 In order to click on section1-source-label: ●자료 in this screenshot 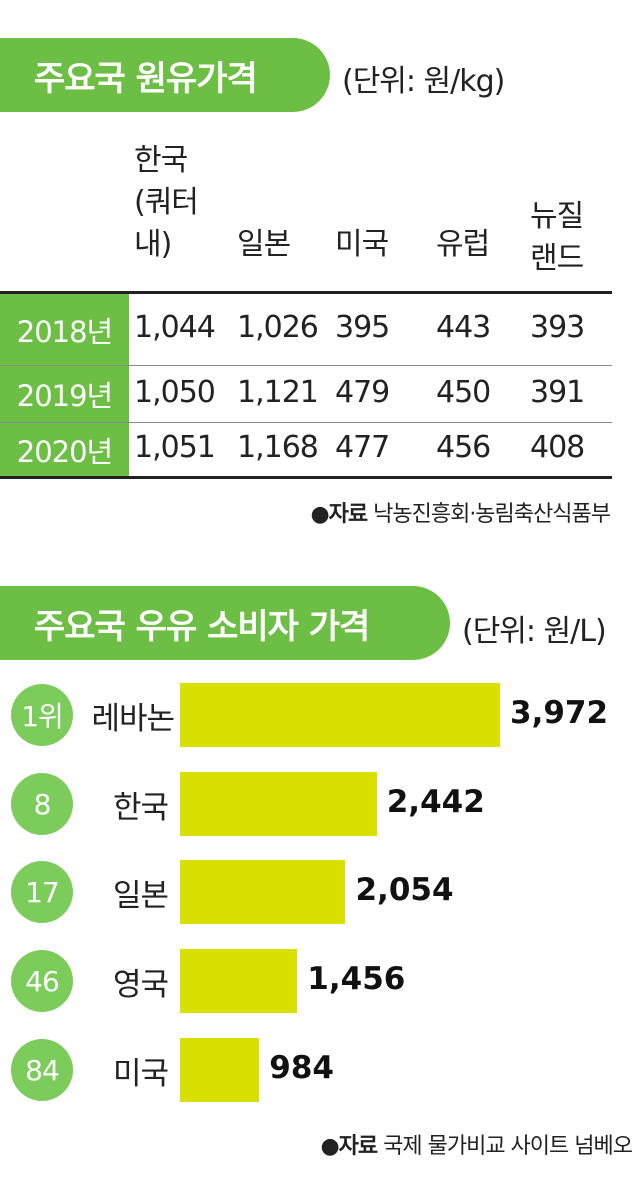, I will do `click(339, 514)`.